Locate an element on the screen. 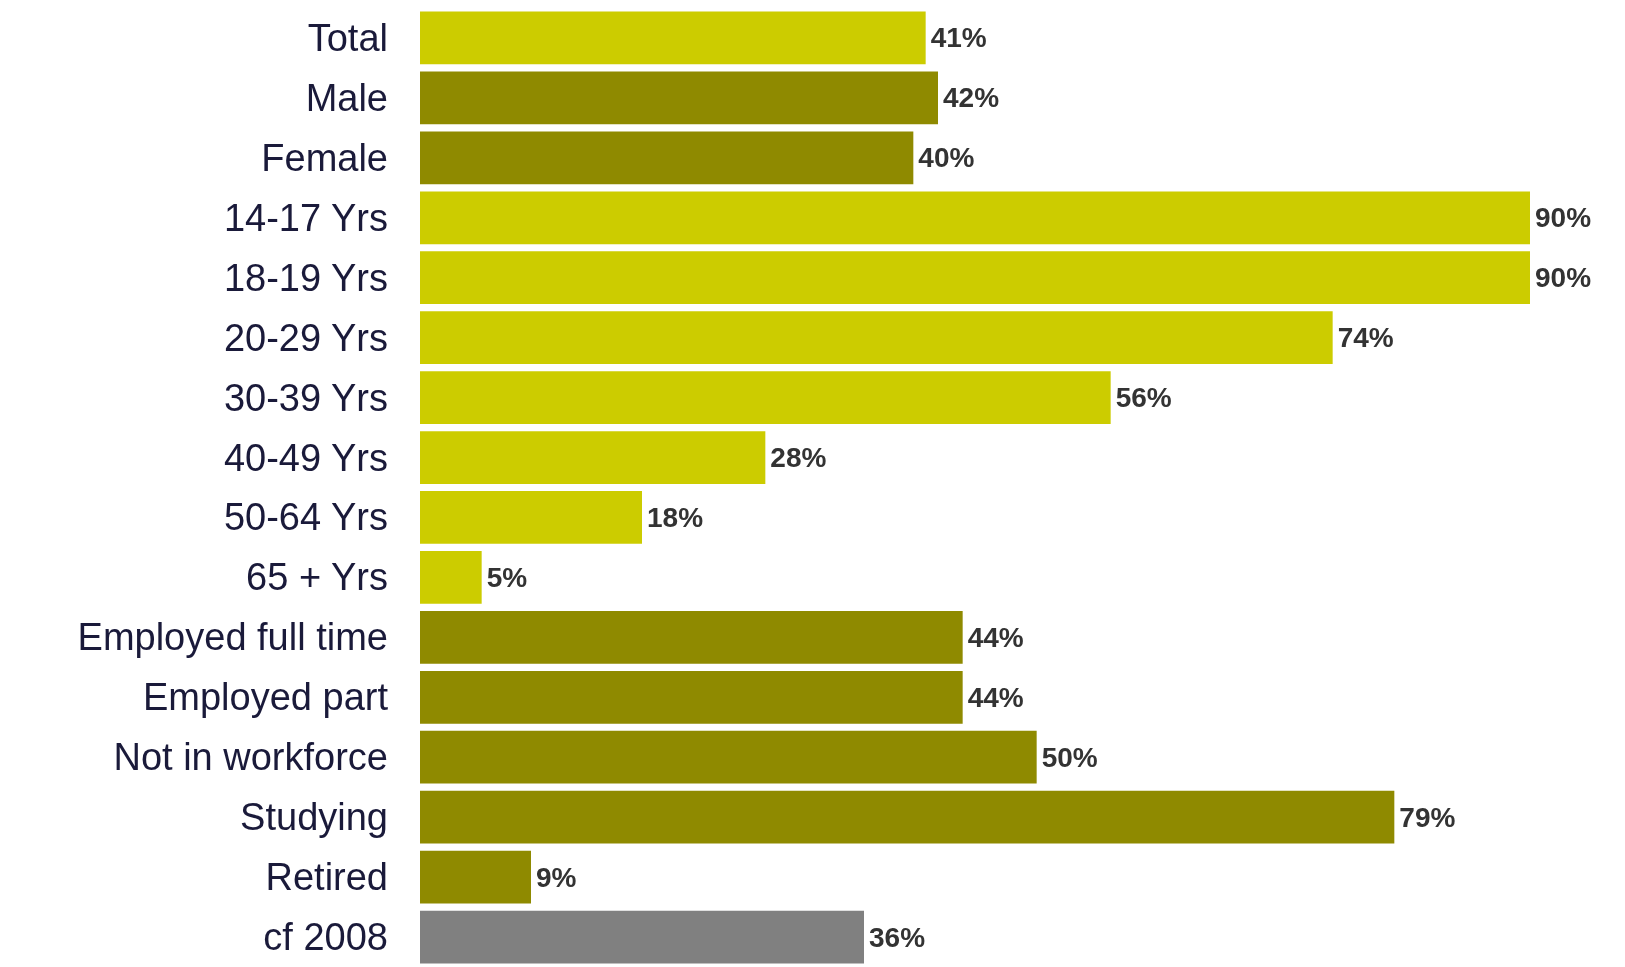 Image resolution: width=1625 pixels, height=967 pixels. data-label: 28% is located at coordinates (798, 458).